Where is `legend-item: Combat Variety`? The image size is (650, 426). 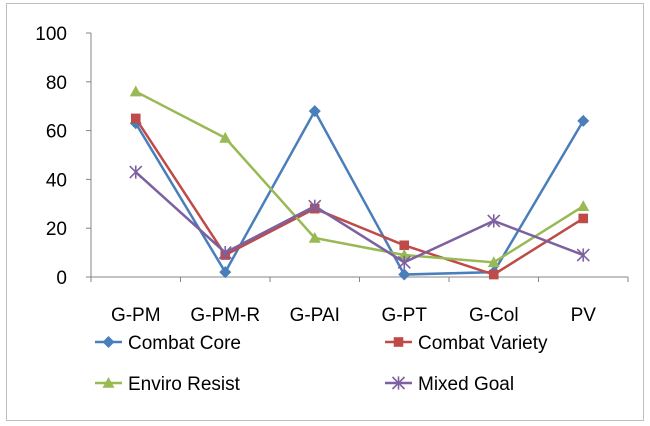 legend-item: Combat Variety is located at coordinates (466, 343).